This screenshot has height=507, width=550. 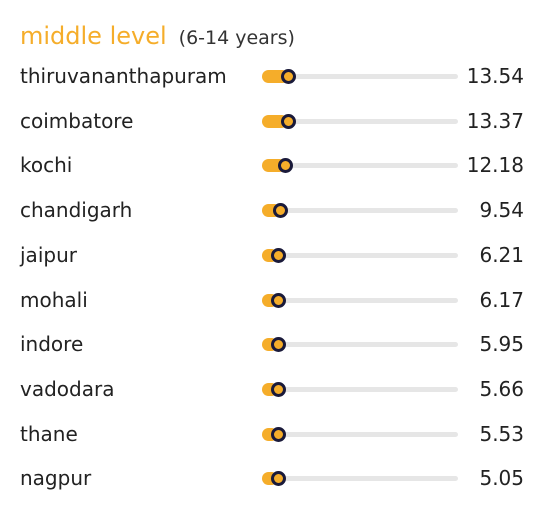 What do you see at coordinates (501, 478) in the screenshot?
I see `value-label: 5.05` at bounding box center [501, 478].